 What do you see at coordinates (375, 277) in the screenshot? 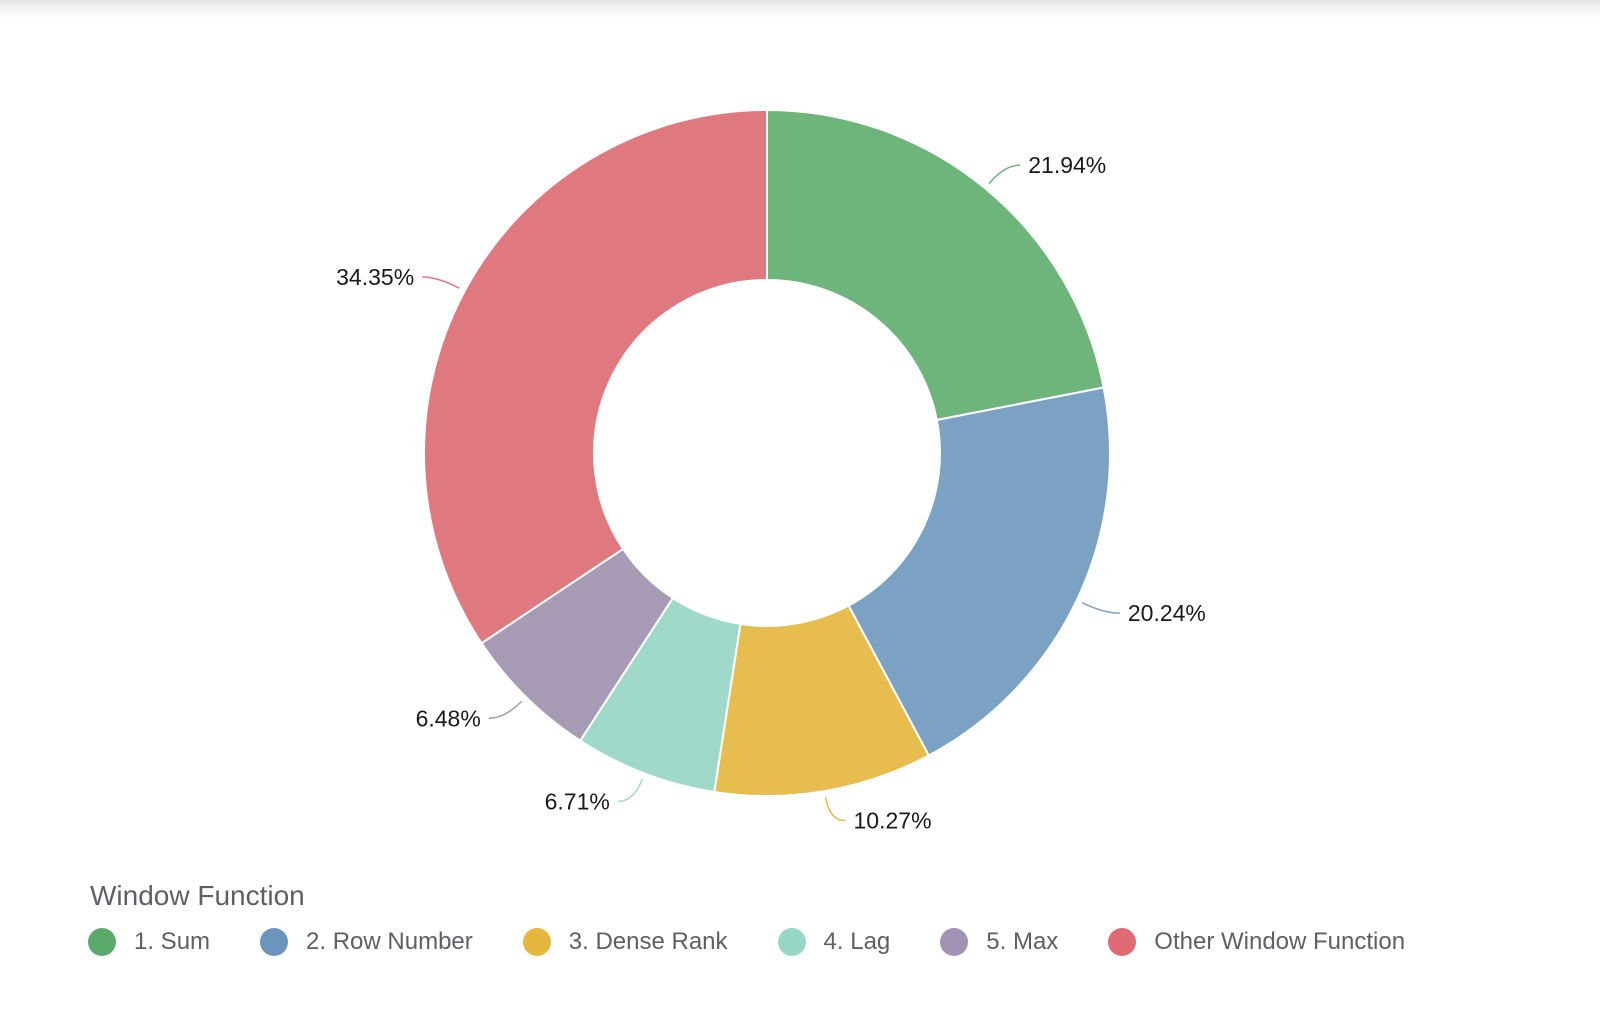
I see `value-label-other: 34.35%` at bounding box center [375, 277].